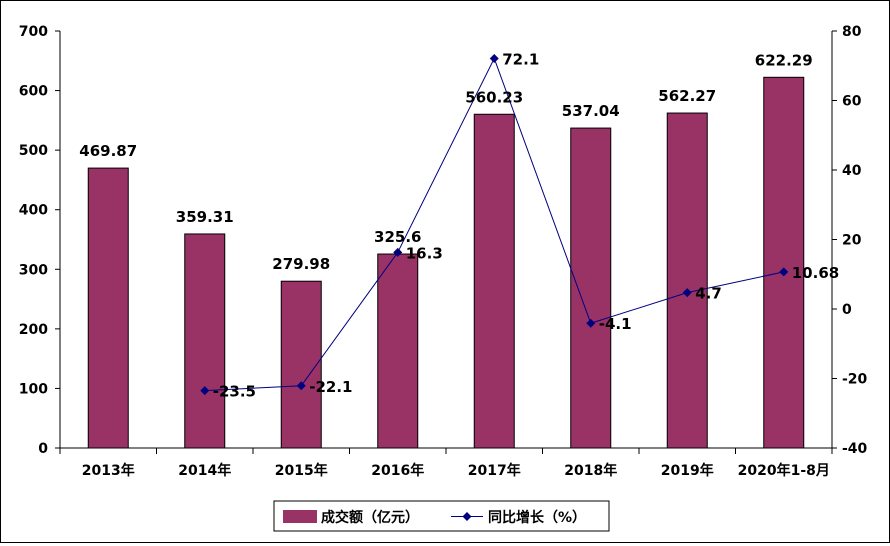 The image size is (890, 546). Describe the element at coordinates (784, 60) in the screenshot. I see `bar-value-label: 622.29` at that location.